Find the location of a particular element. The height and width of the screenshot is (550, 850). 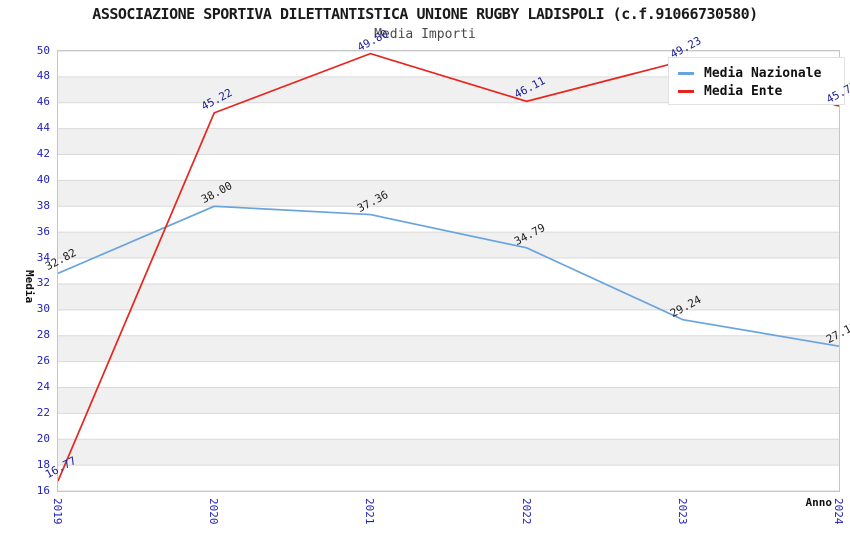

x-tick-label: 2019 is located at coordinates (57, 511).